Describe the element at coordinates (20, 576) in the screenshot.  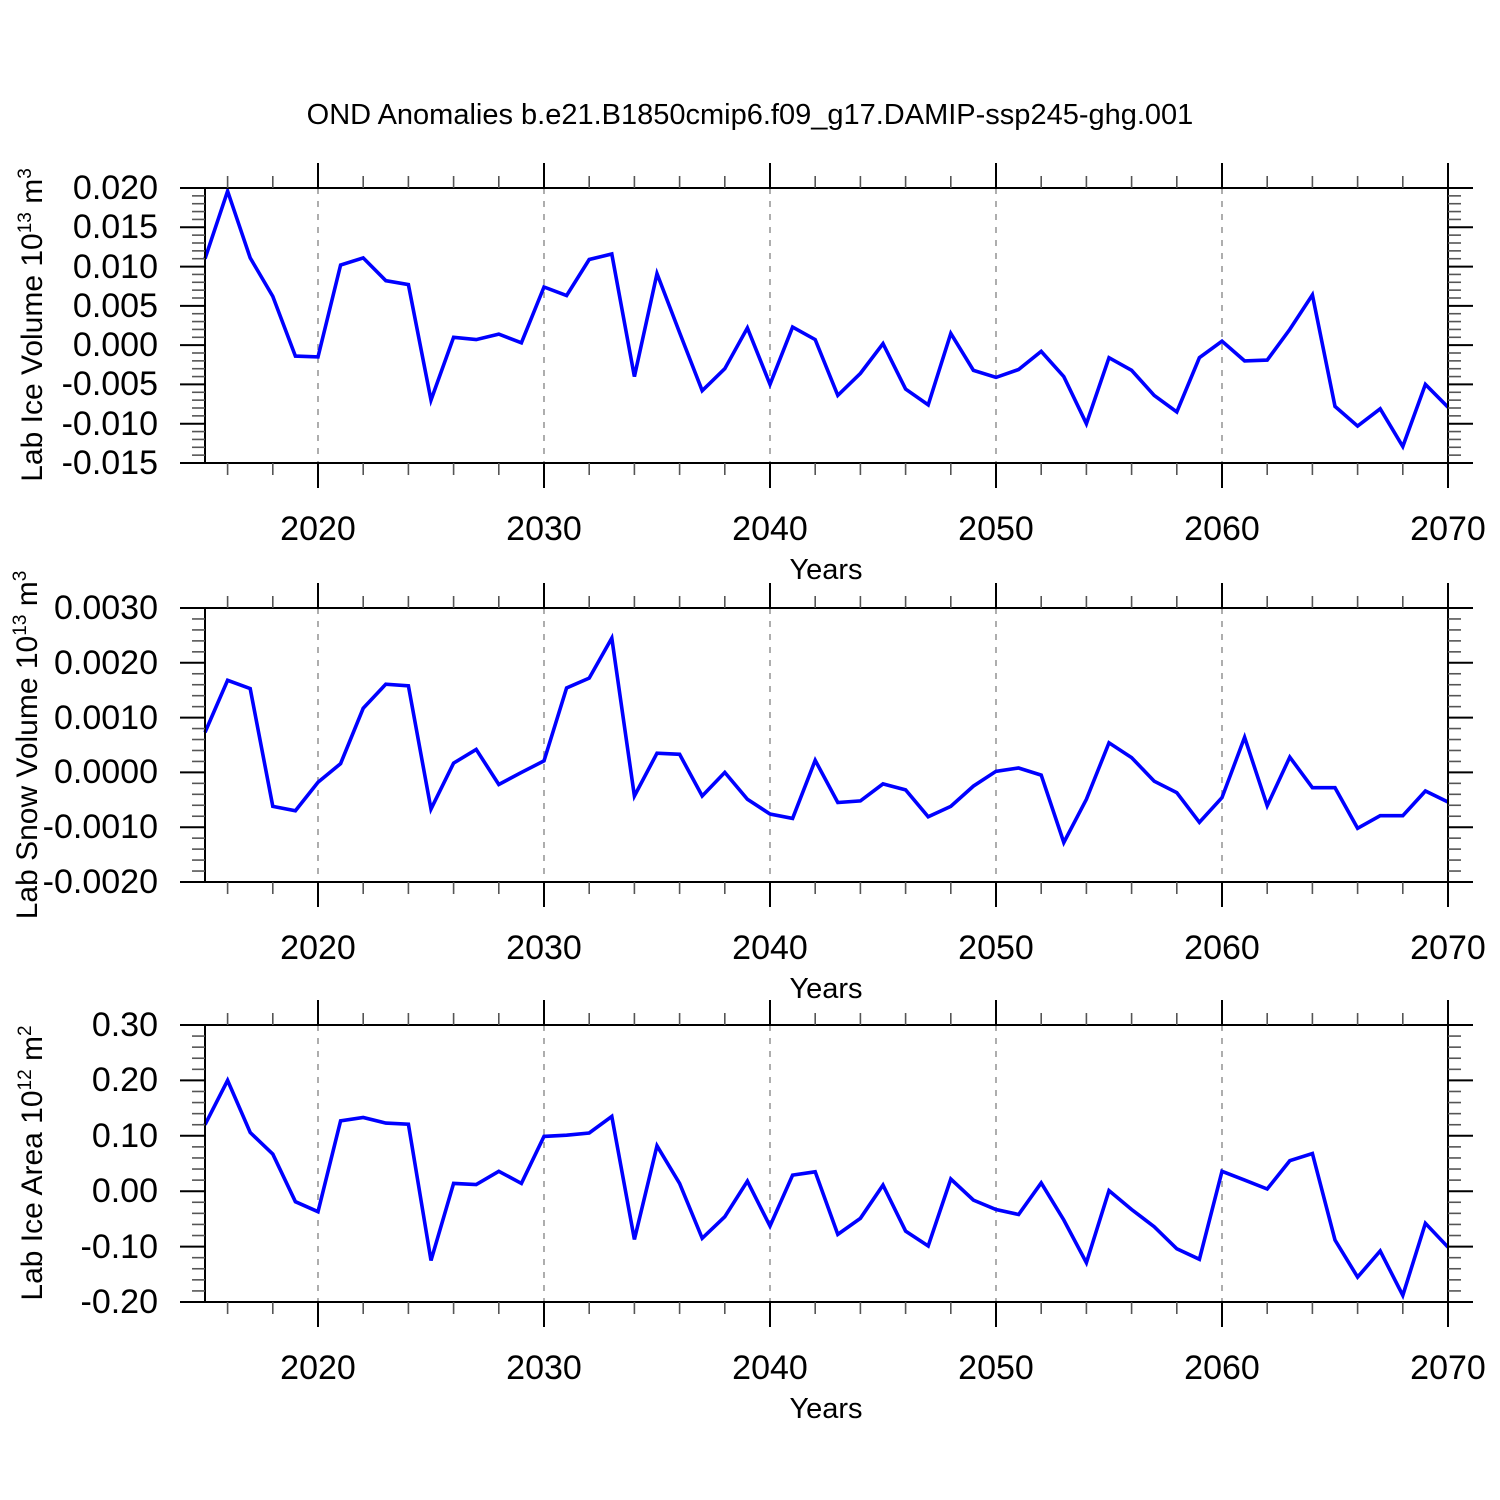
I see `y-axis-title-unit-exponent: 3` at that location.